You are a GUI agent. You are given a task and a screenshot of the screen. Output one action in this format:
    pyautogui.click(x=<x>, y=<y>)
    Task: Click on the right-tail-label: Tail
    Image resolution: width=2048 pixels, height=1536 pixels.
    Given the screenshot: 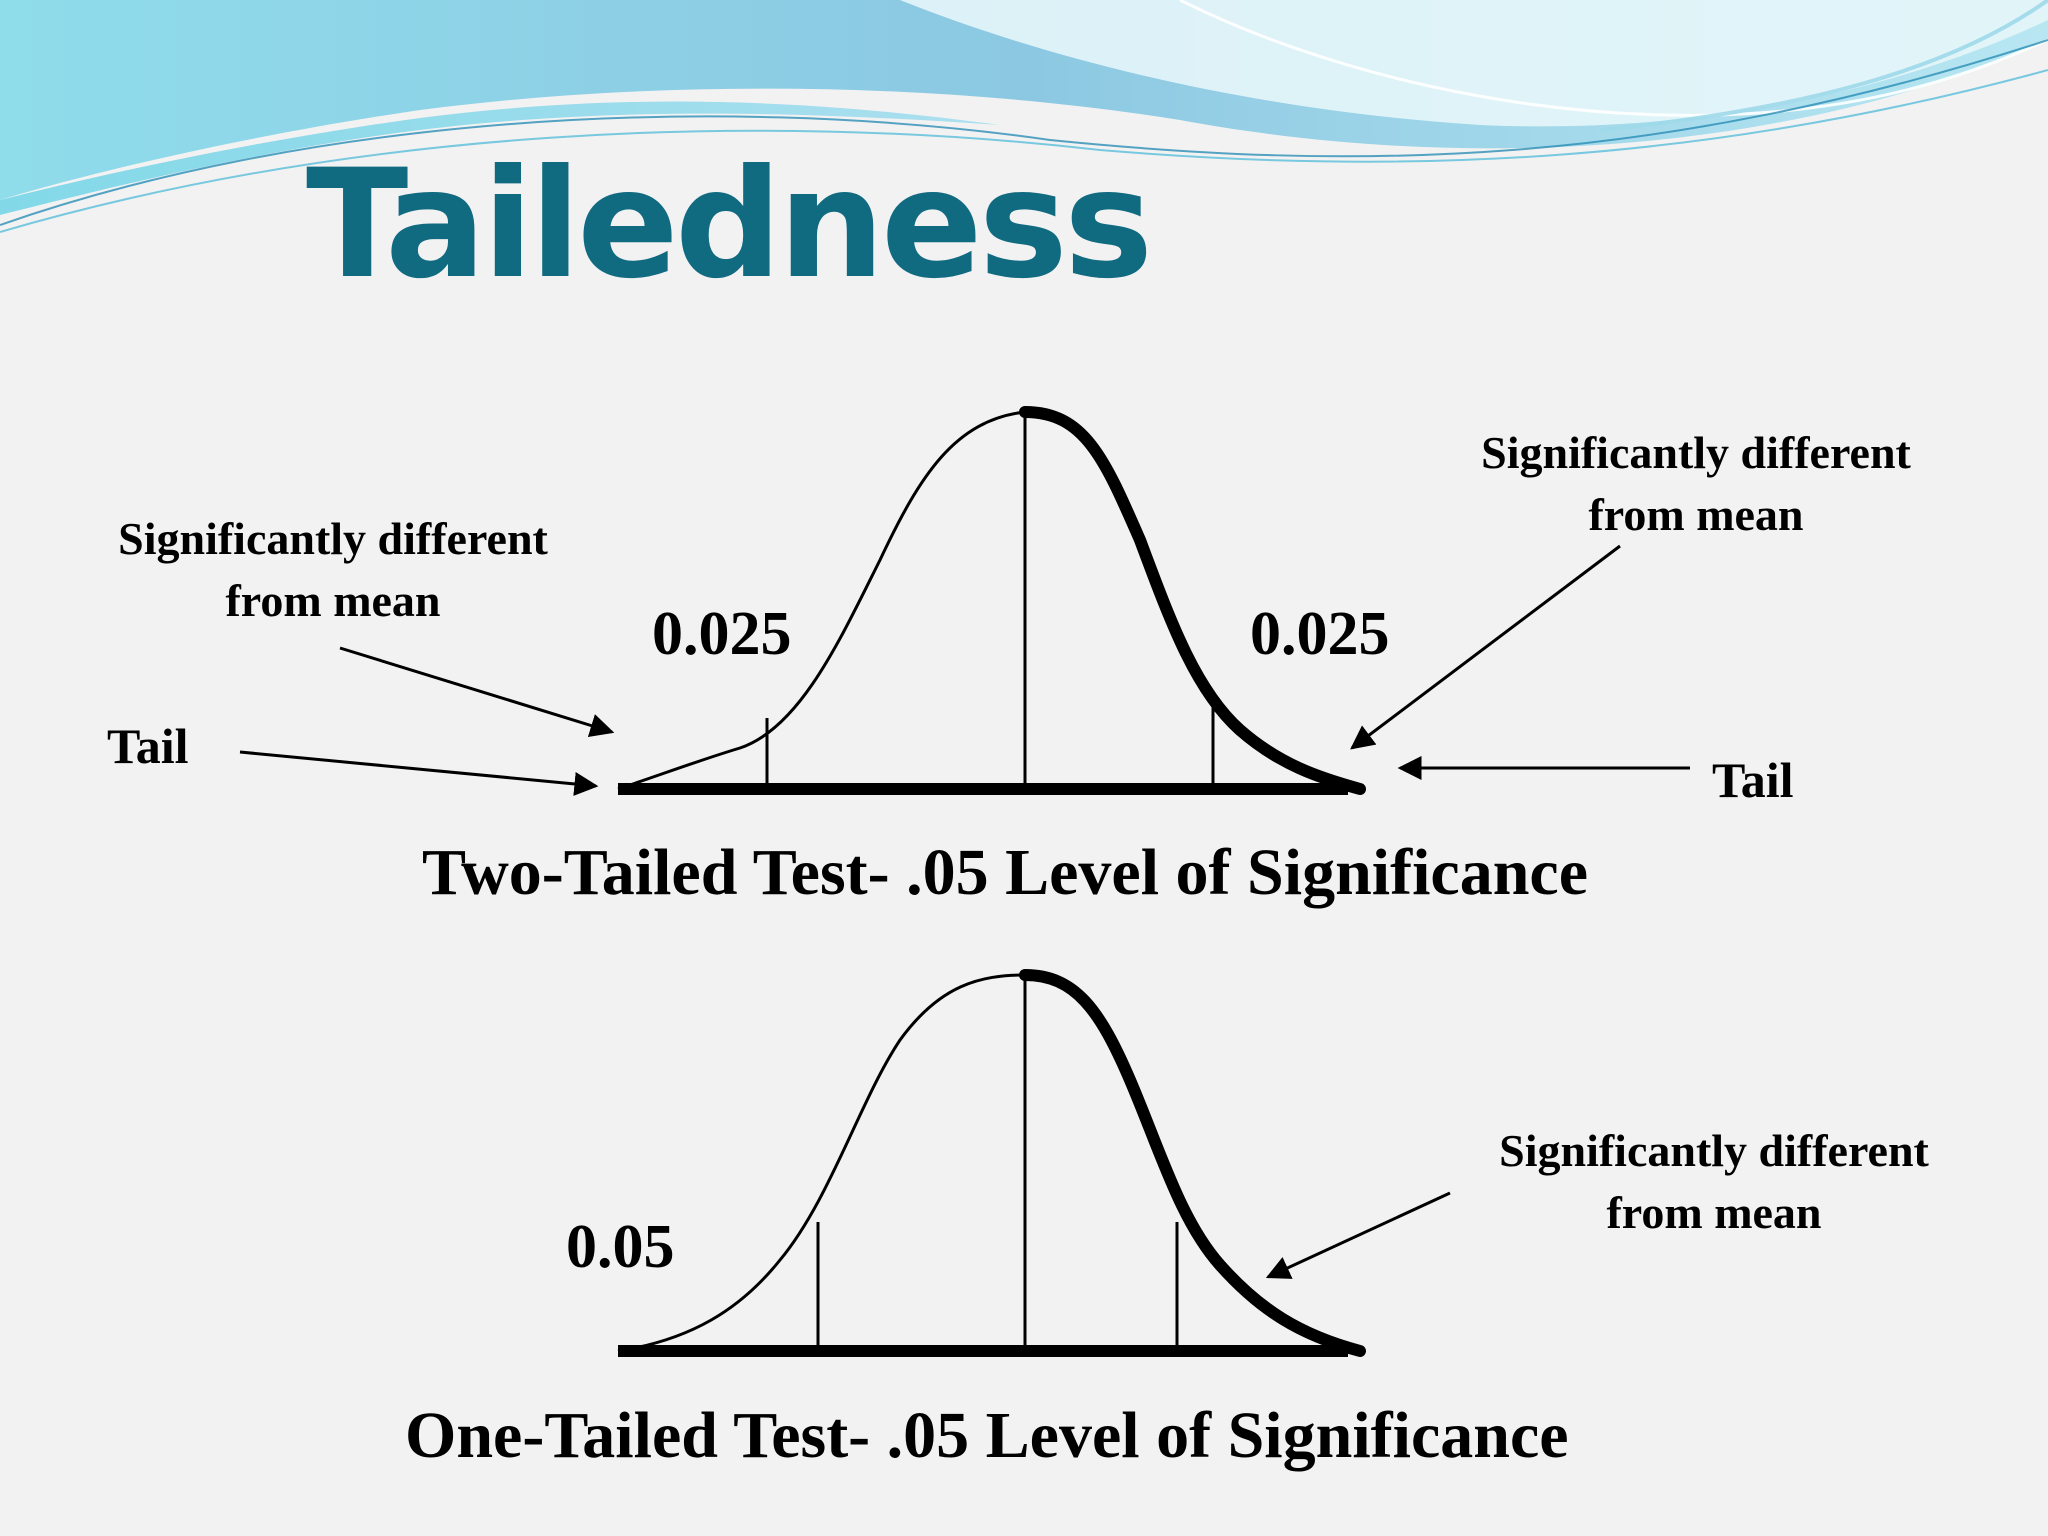 What is the action you would take?
    pyautogui.click(x=1753, y=780)
    